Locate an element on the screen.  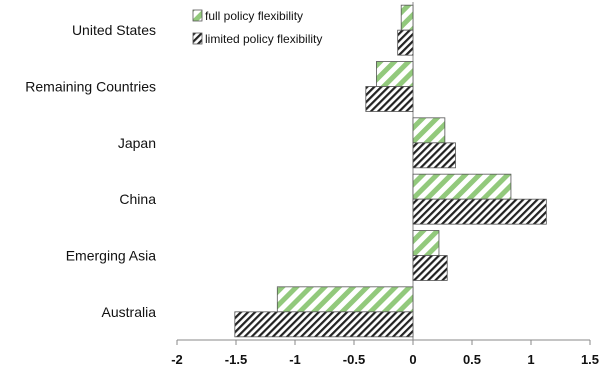
bar-full-policy-flexibility-remaining-countries is located at coordinates (395, 74).